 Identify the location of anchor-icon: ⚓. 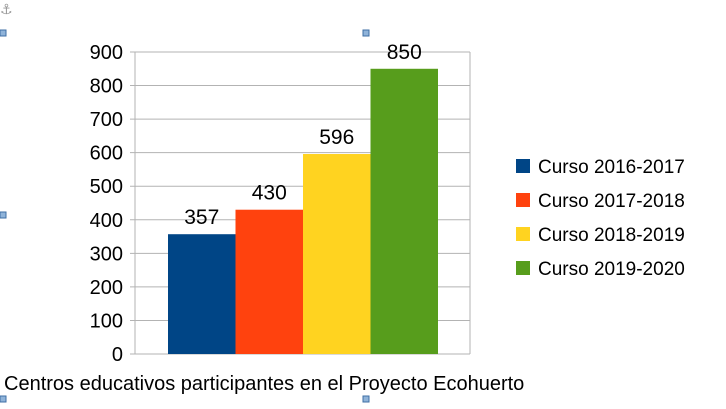
(6, 10).